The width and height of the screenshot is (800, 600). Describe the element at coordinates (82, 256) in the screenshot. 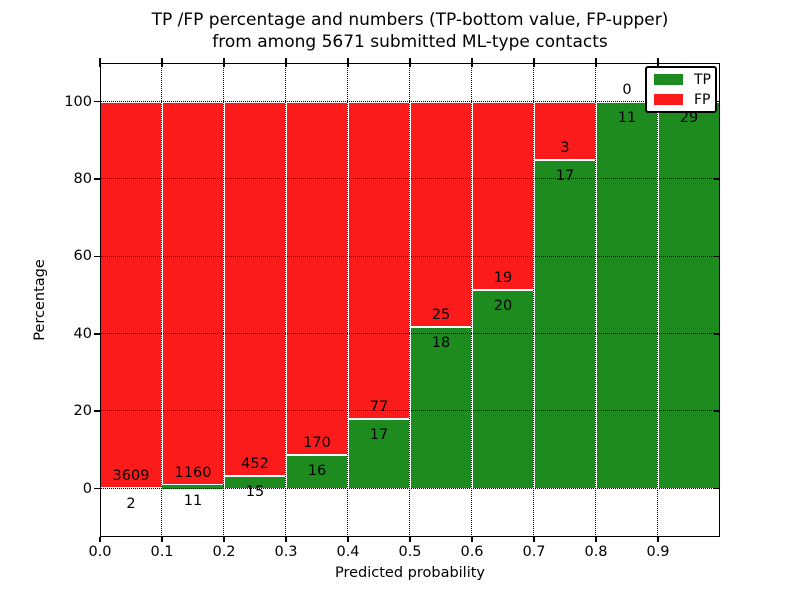

I see `y-tick-label-60: 60` at that location.